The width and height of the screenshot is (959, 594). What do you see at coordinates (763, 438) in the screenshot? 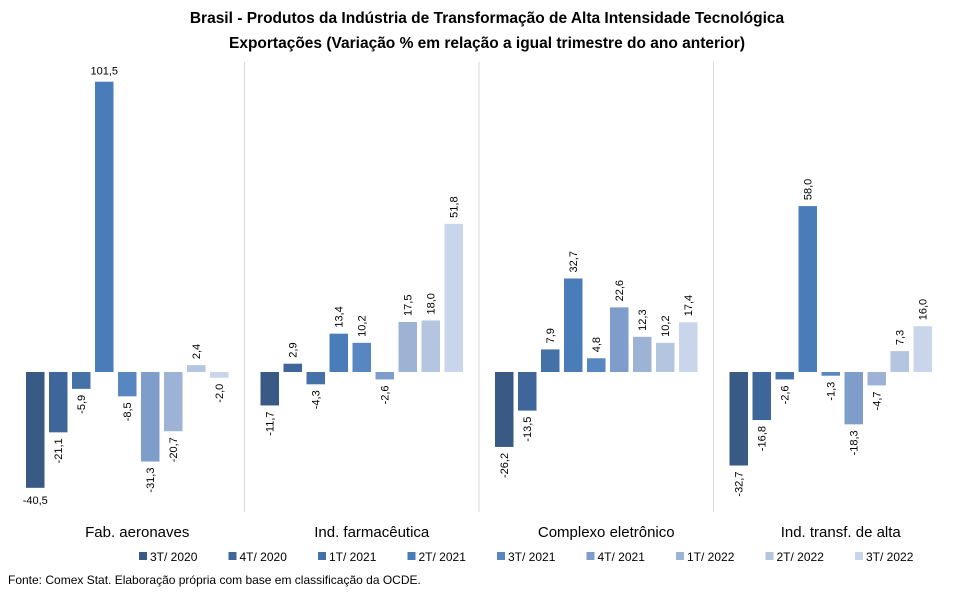
I see `data-label: -16,8` at bounding box center [763, 438].